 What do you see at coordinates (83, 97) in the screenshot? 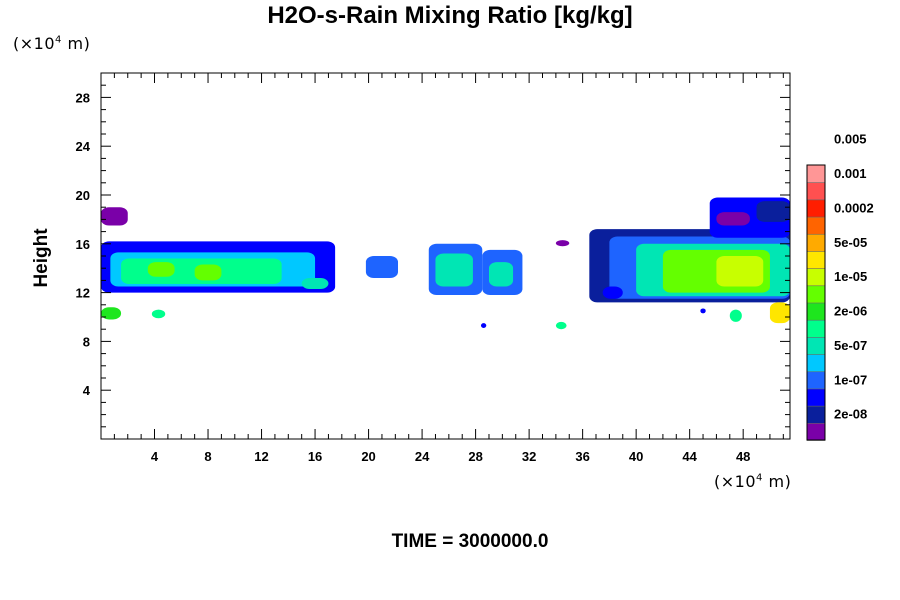
I see `y-tick-label: 28` at bounding box center [83, 97].